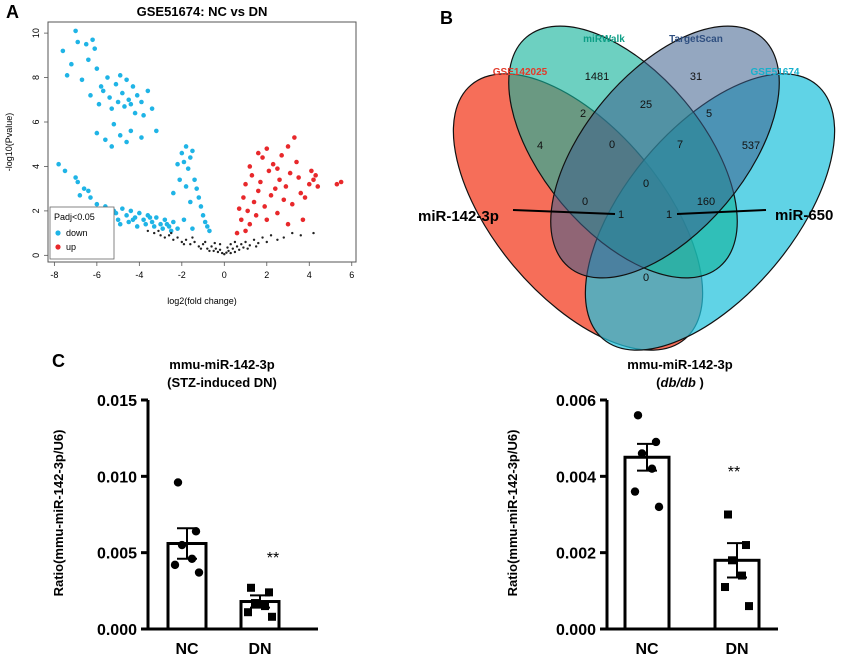  Describe the element at coordinates (117, 477) in the screenshot. I see `bar-stz-ytick-label: 0.010` at that location.